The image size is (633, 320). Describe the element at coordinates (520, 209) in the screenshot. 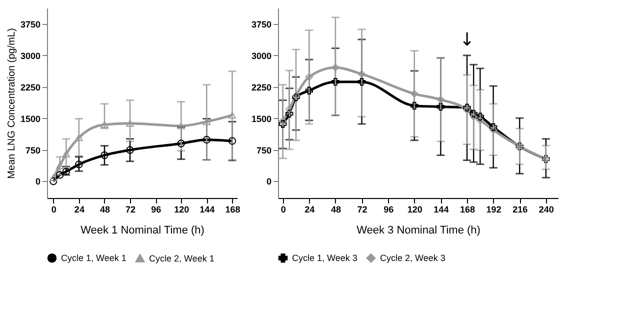

I see `x-tick-label: 216` at that location.